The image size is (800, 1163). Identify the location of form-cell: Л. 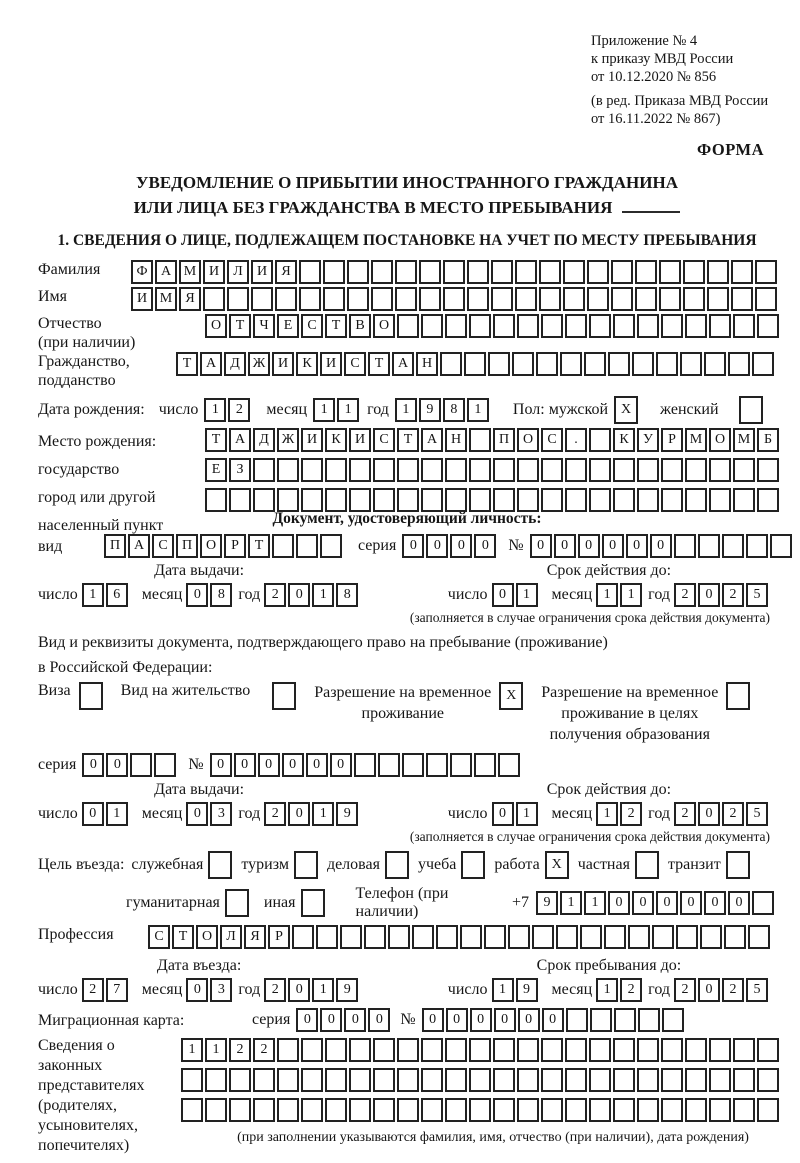
(238, 272).